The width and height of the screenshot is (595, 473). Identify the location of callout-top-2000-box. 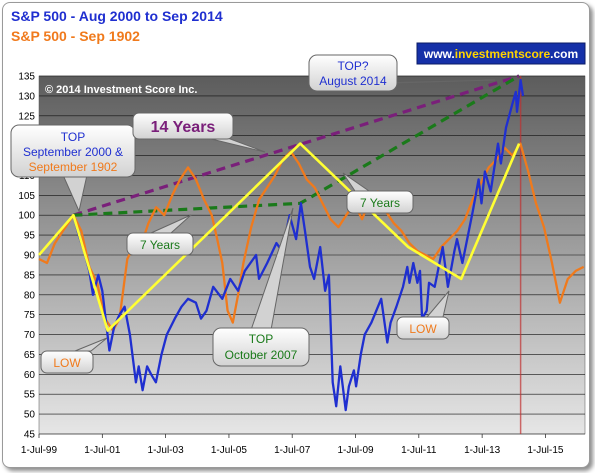
(73, 151).